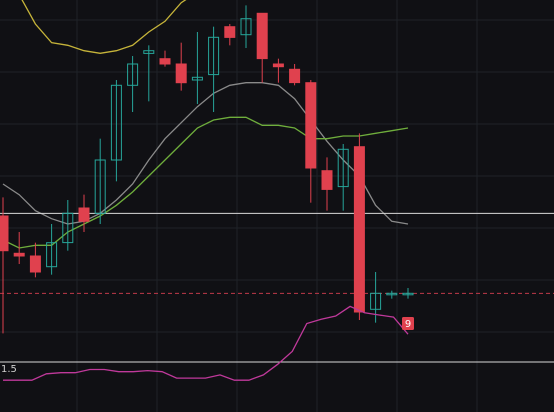 The height and width of the screenshot is (412, 554). Describe the element at coordinates (206, 343) in the screenshot. I see `oscillator-line` at that location.